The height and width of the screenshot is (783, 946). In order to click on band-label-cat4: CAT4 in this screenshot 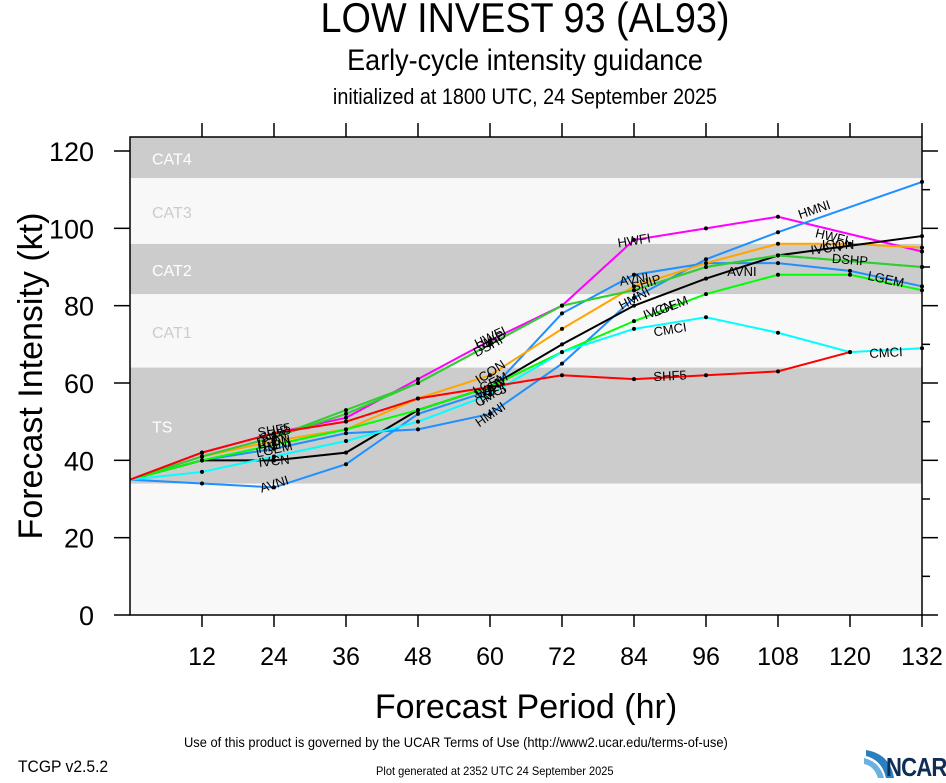, I will do `click(172, 160)`.